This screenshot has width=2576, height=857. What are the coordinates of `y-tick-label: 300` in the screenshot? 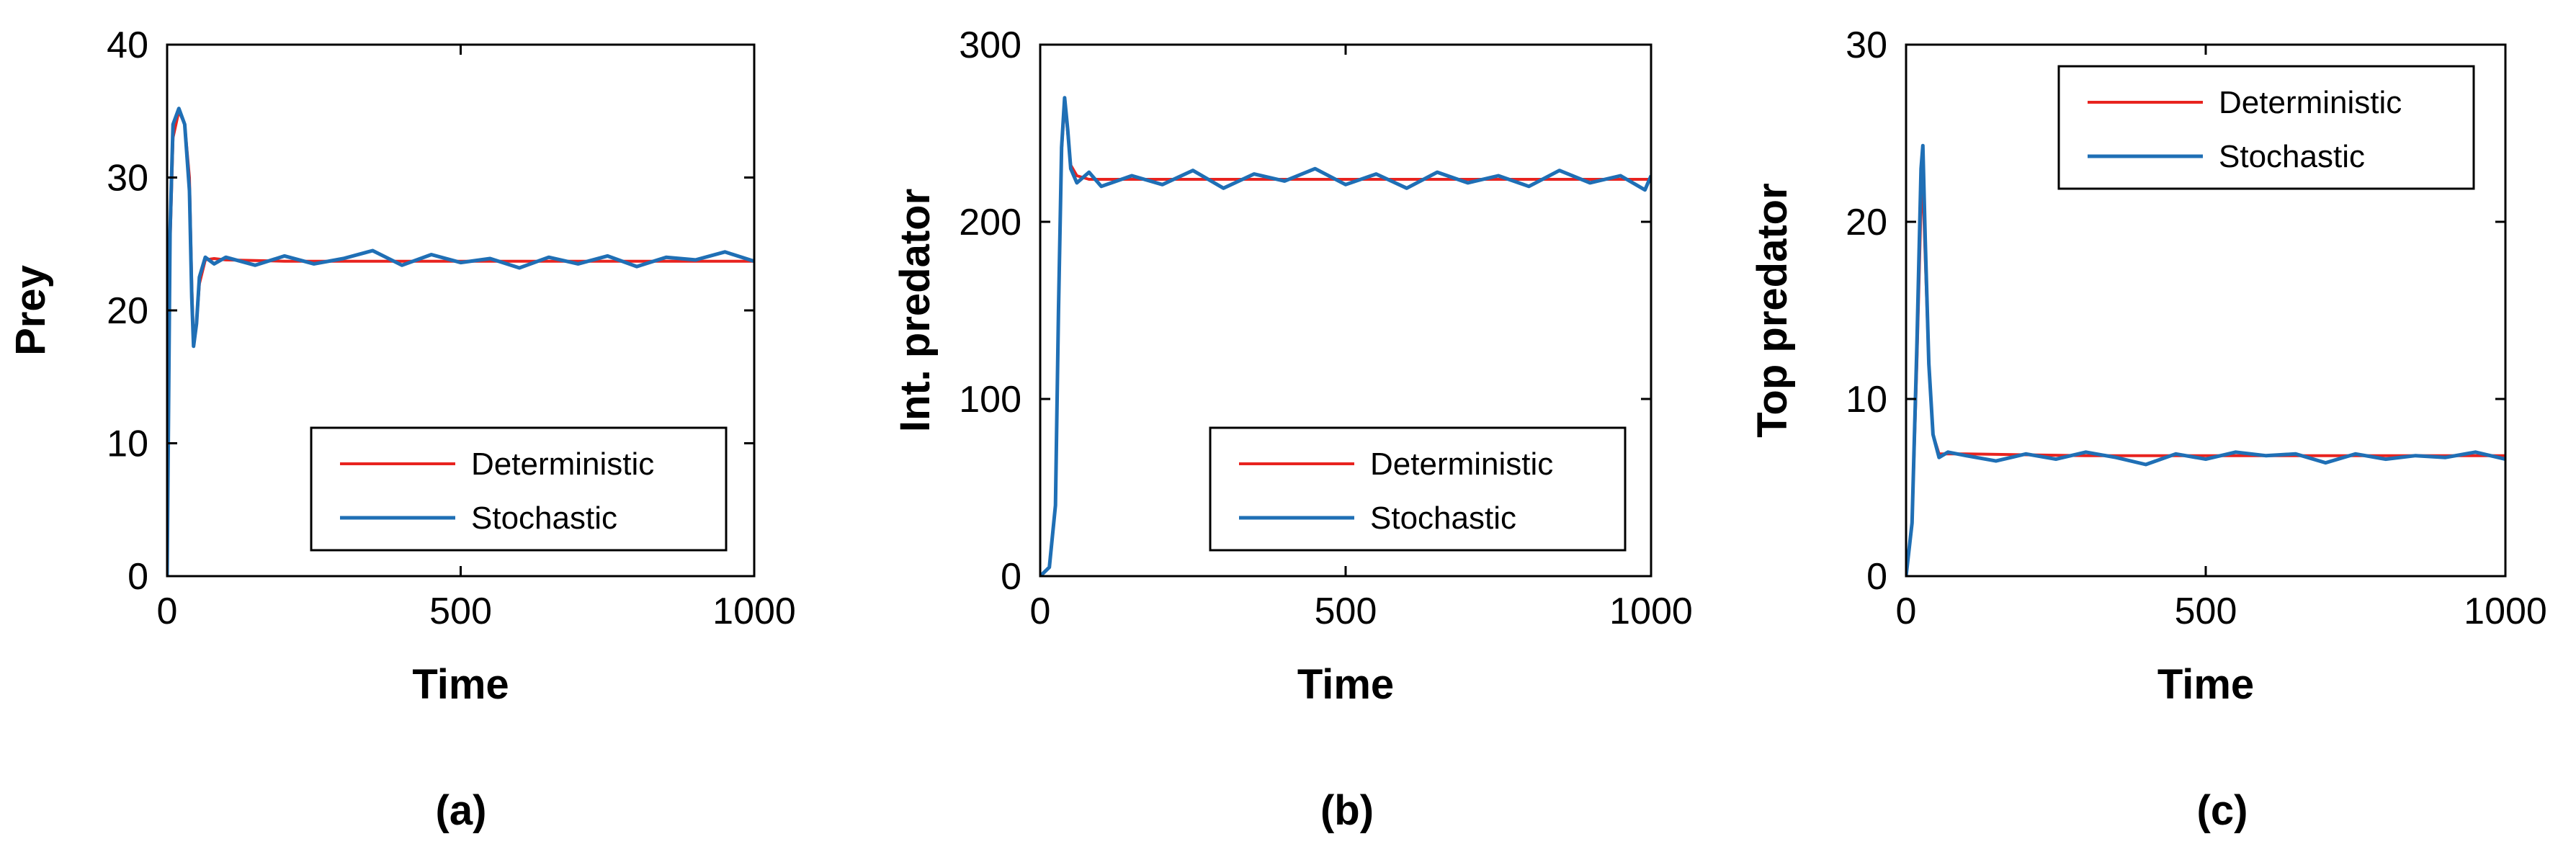 It's located at (990, 45).